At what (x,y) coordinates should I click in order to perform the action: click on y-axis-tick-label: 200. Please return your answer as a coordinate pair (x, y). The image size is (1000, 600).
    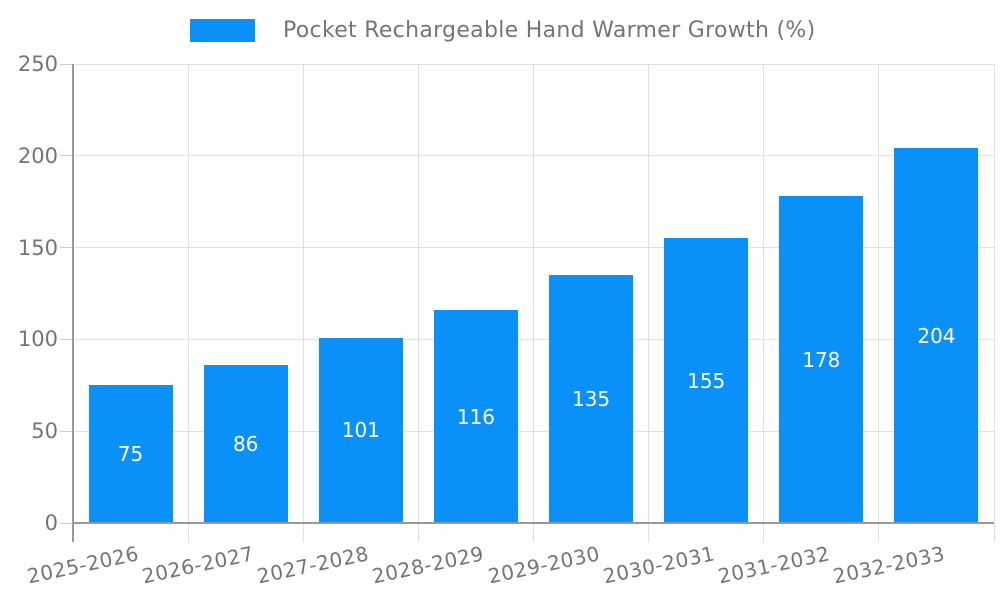
    Looking at the image, I should click on (37, 155).